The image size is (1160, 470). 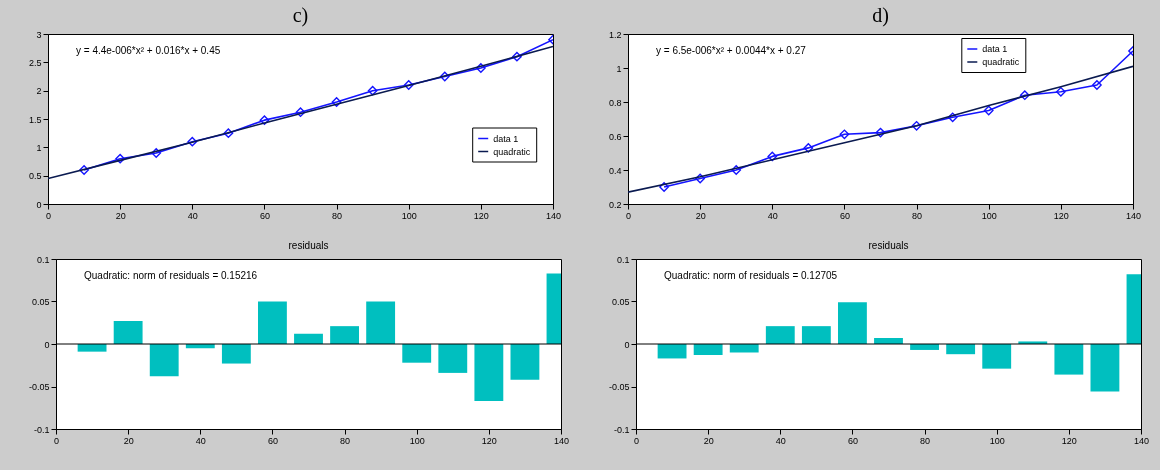 I want to click on annotation: Quadratic: norm of residuals = 0.15216, so click(x=171, y=275).